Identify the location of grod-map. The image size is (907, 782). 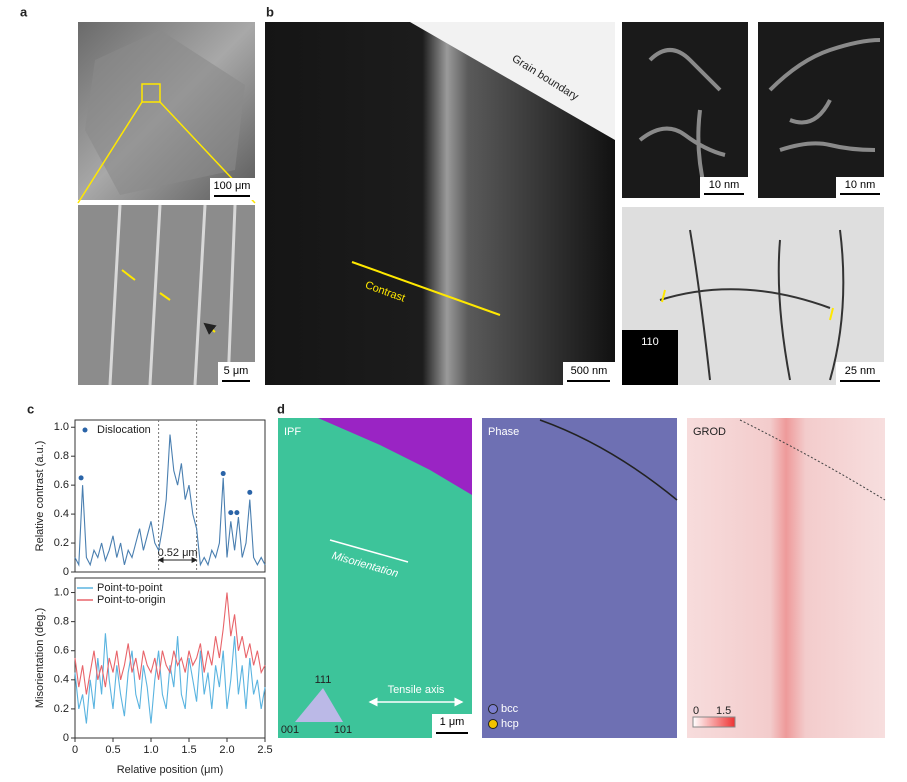
(786, 578).